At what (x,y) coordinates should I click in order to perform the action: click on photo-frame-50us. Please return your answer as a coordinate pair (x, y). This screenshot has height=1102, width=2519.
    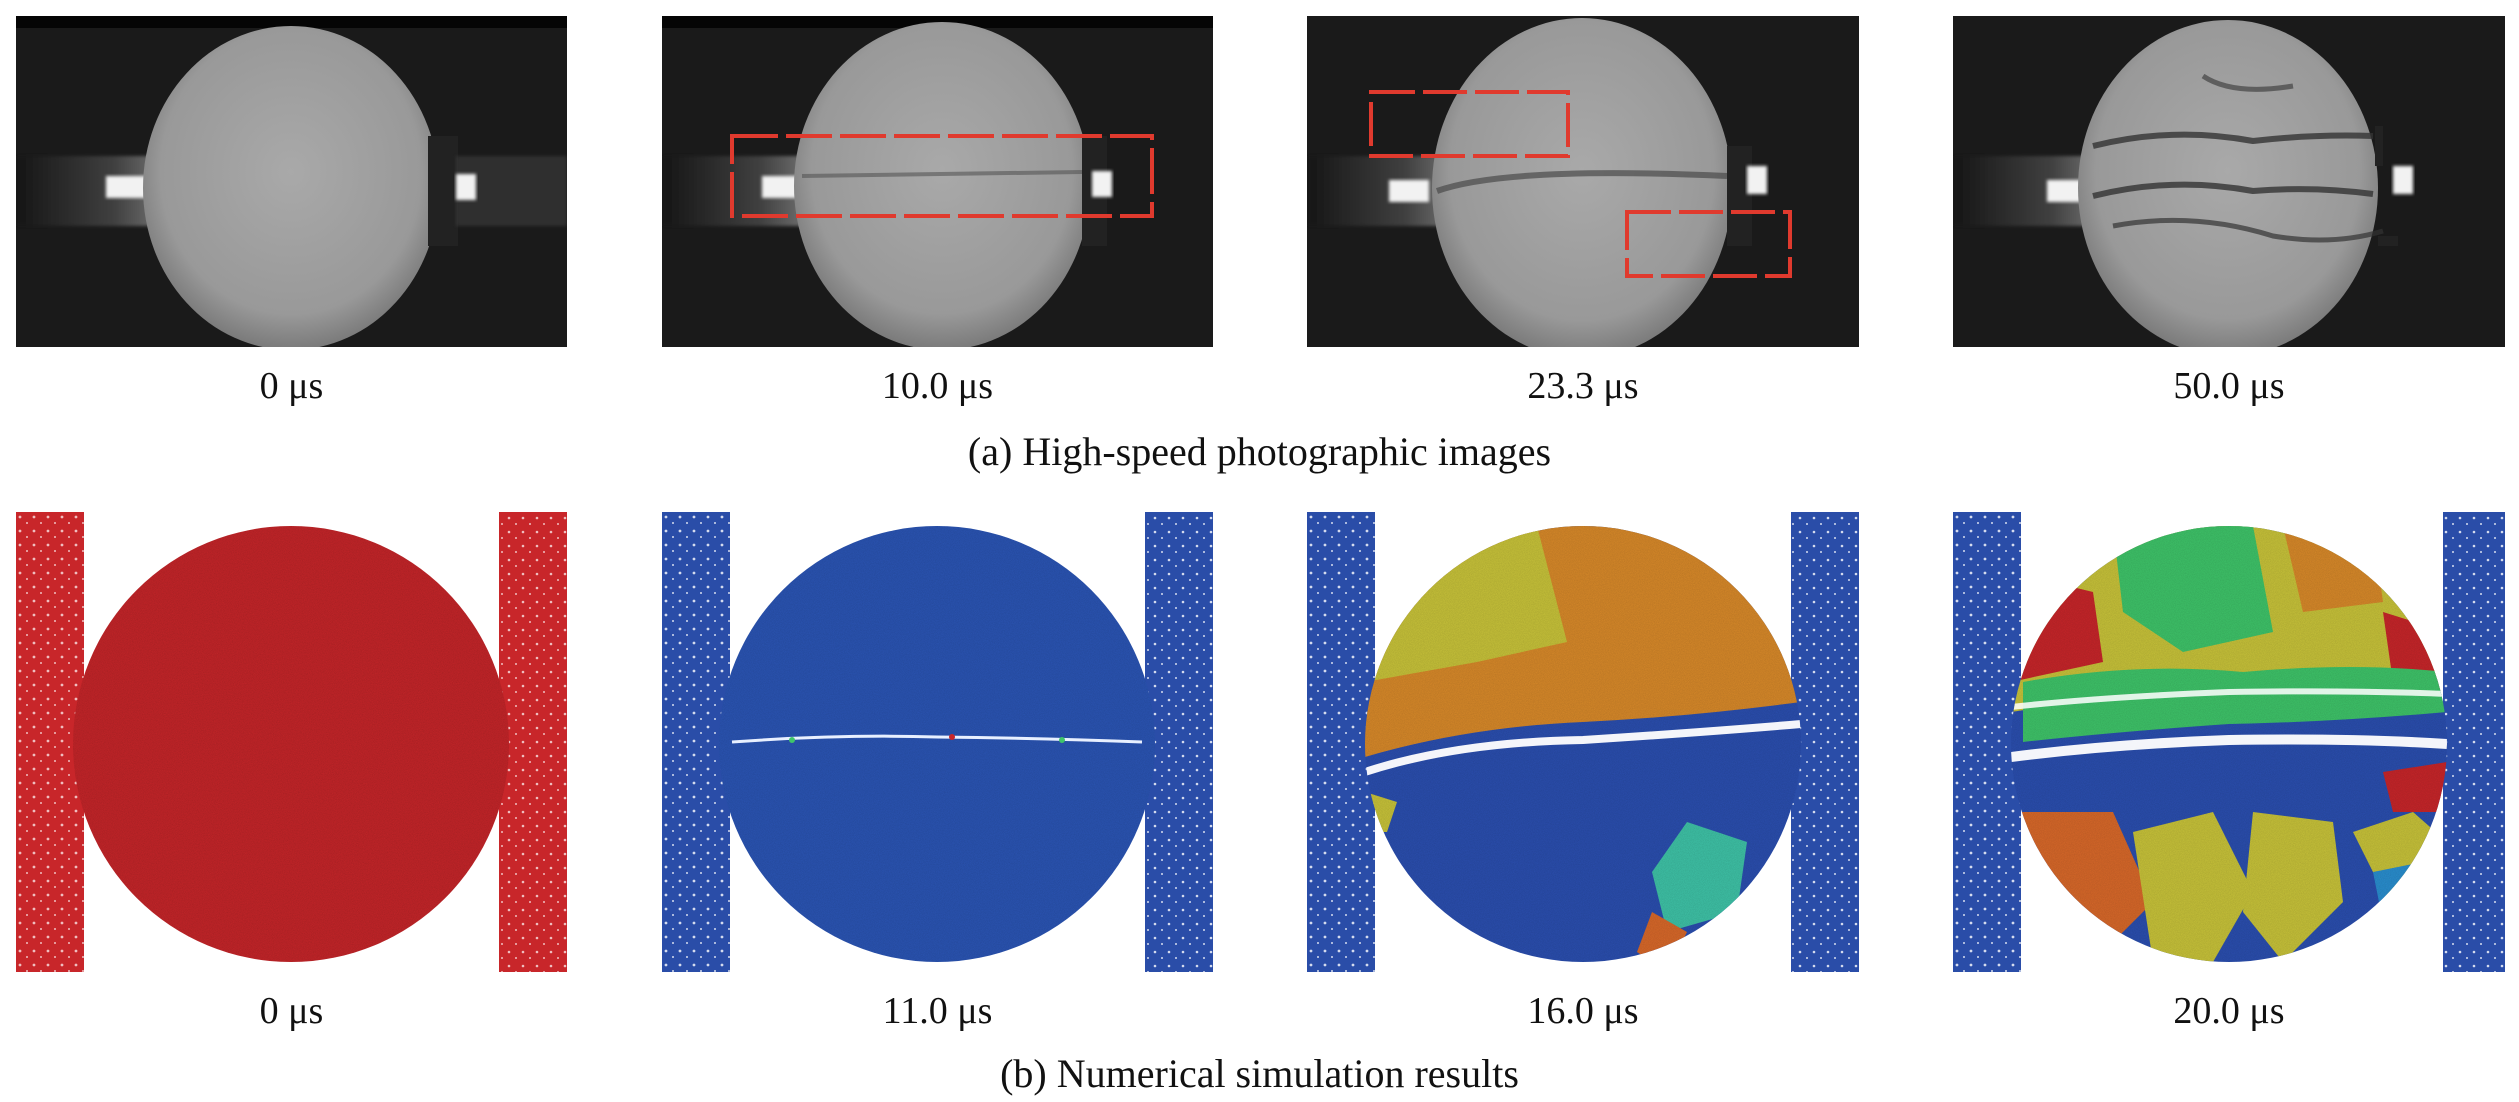
    Looking at the image, I should click on (2229, 181).